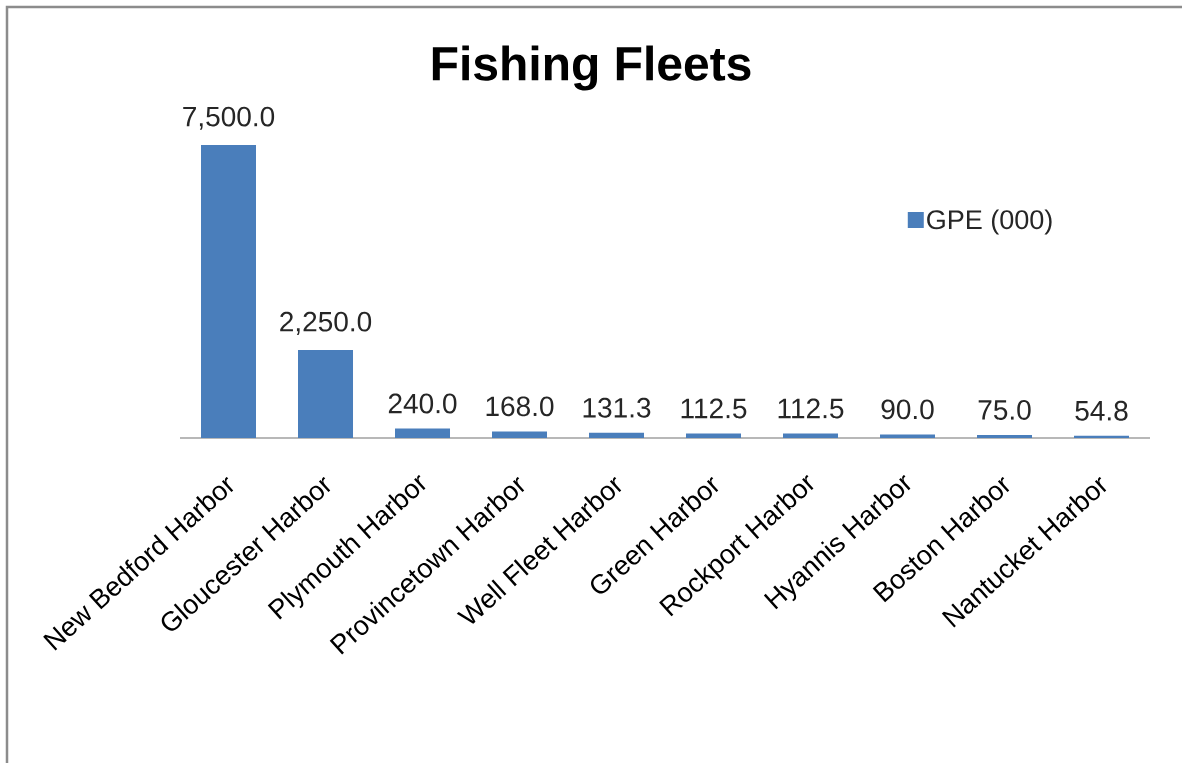  What do you see at coordinates (422, 403) in the screenshot?
I see `data-label: 240.0` at bounding box center [422, 403].